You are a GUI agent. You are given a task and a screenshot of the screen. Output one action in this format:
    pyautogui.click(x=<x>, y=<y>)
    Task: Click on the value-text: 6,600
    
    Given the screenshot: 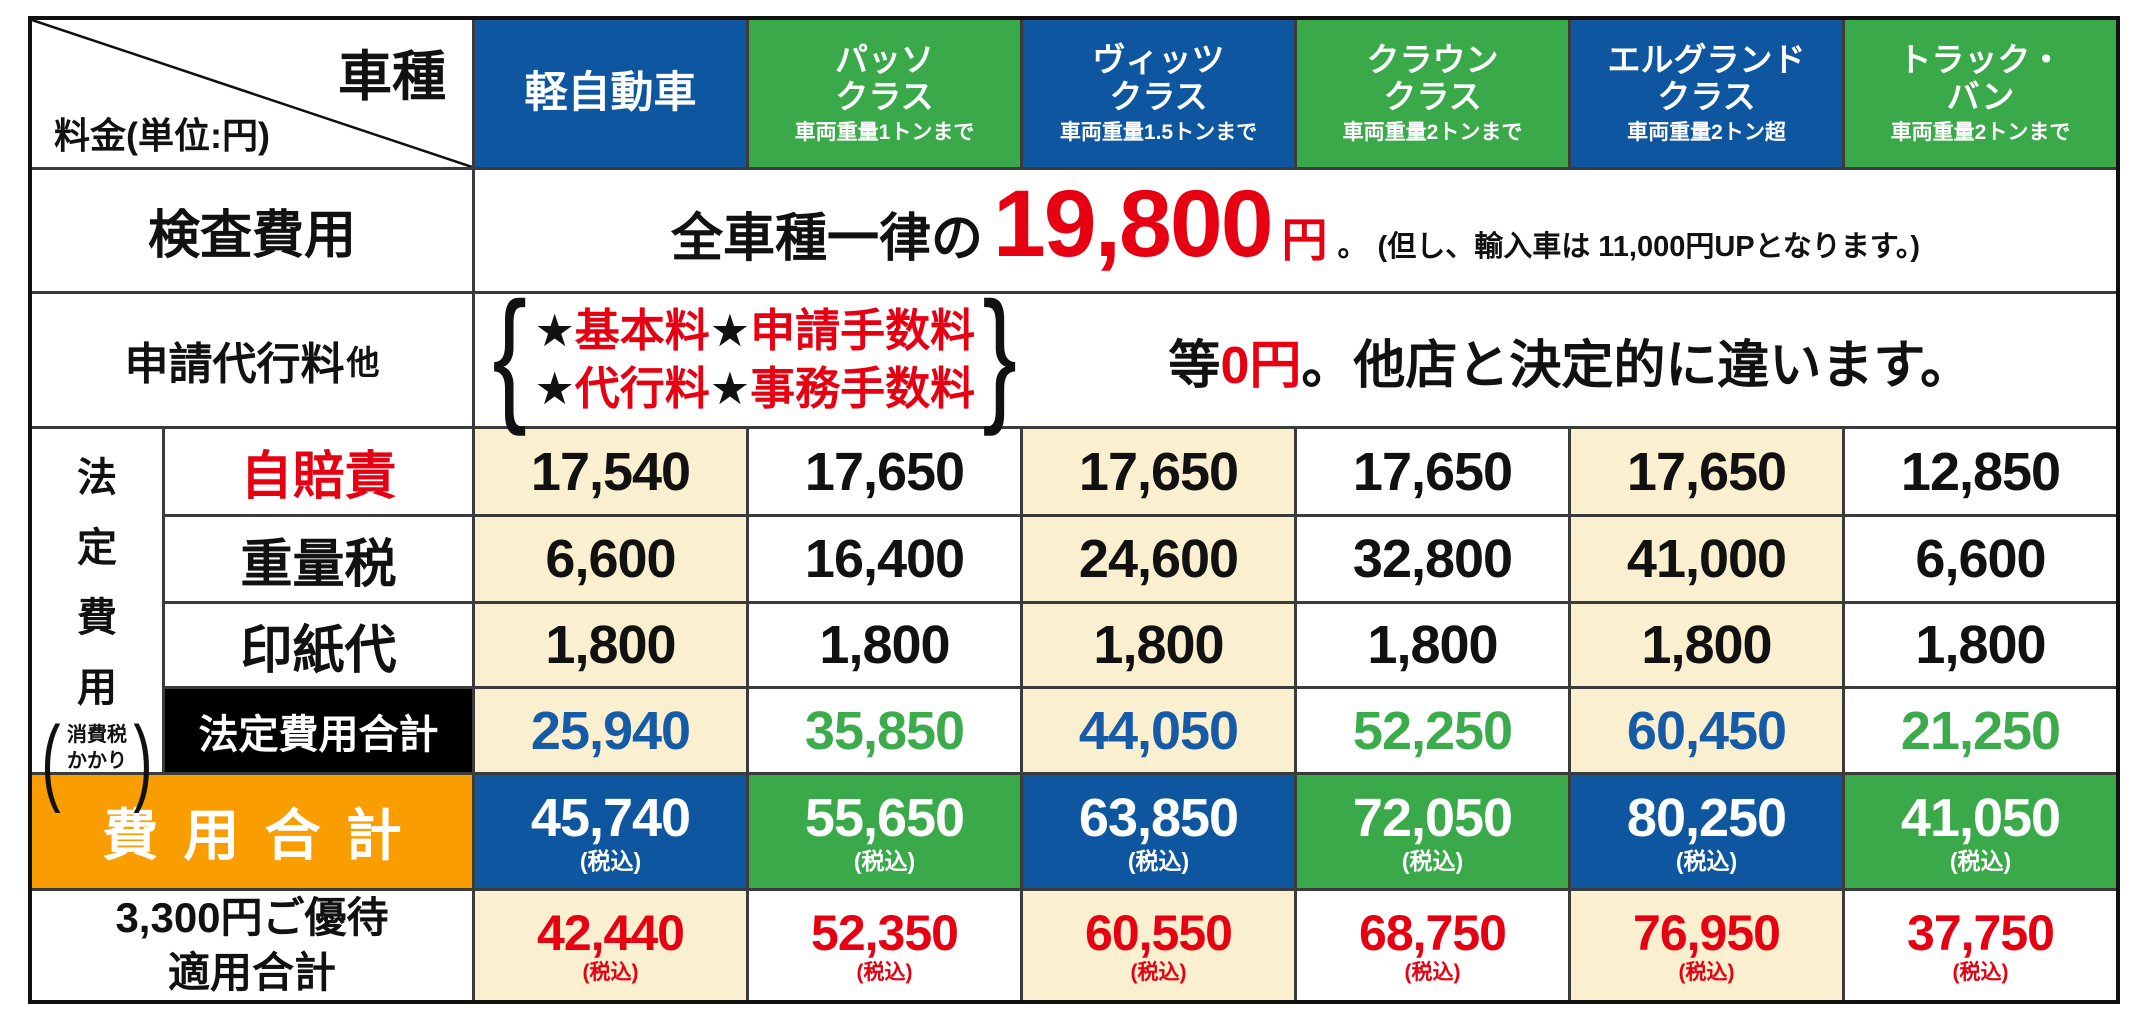 What is the action you would take?
    pyautogui.click(x=610, y=559)
    